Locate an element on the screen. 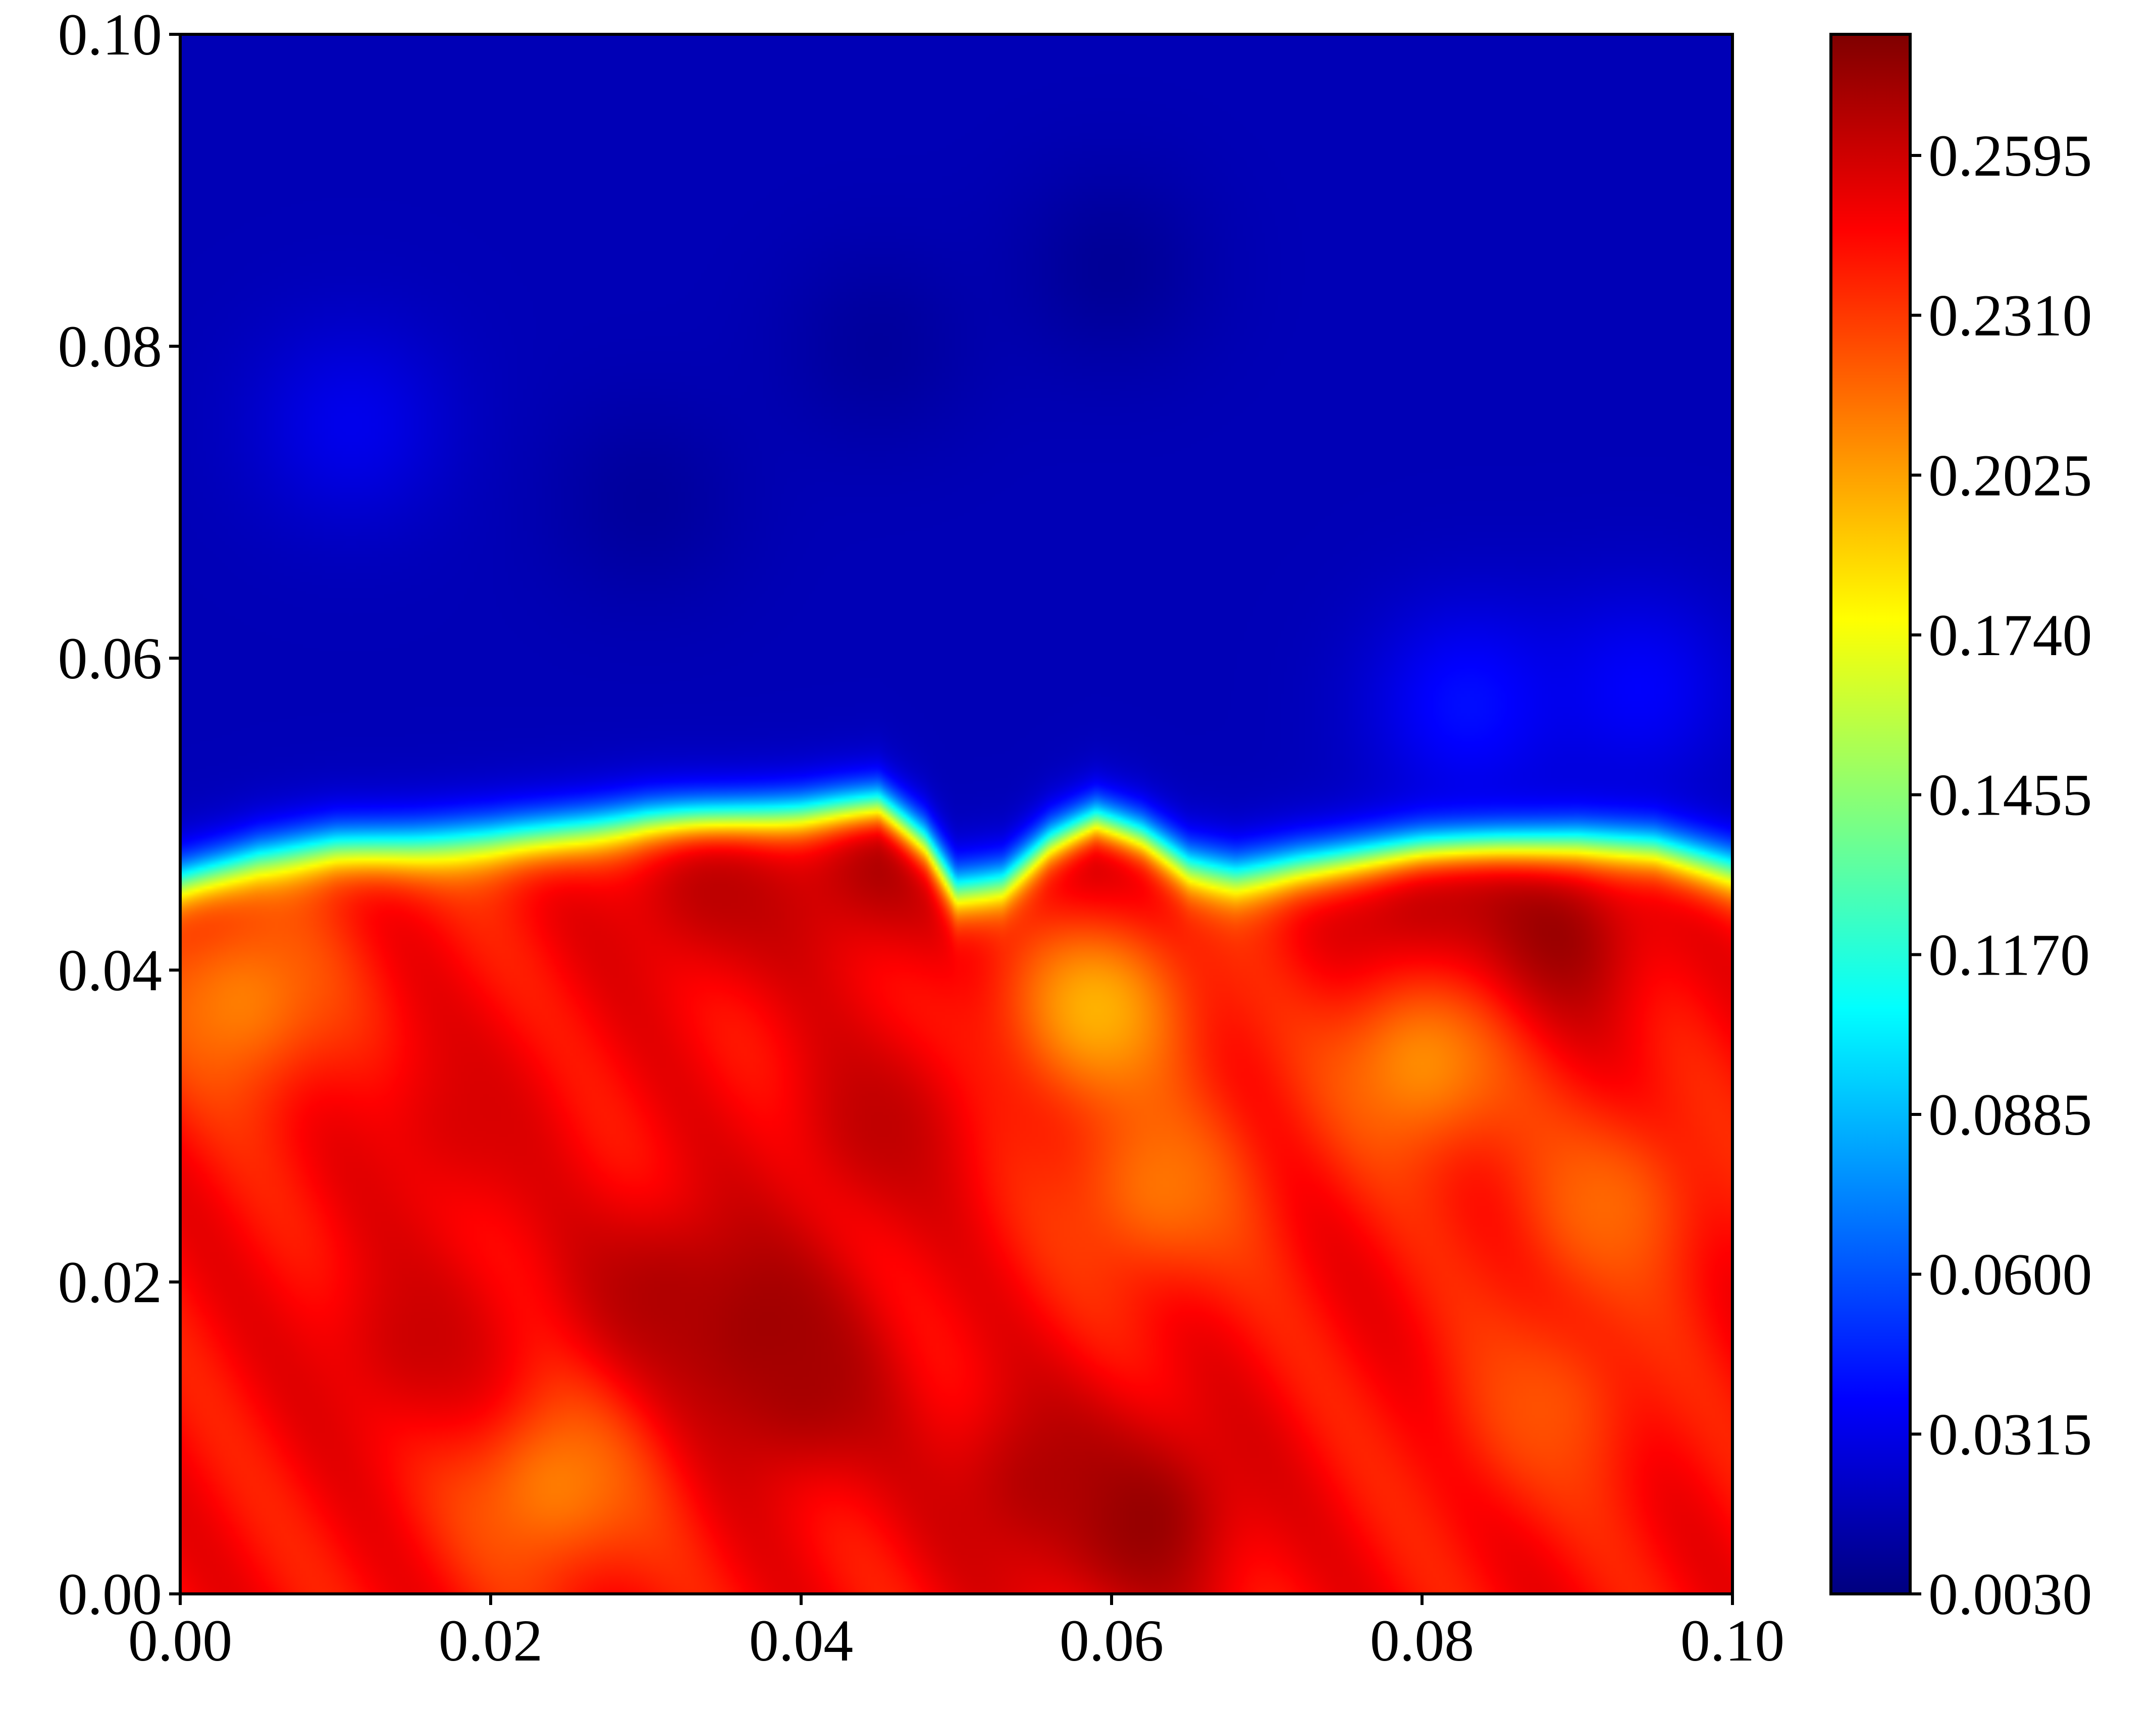 This screenshot has height=1712, width=2156. x-tick-label: 0.02 is located at coordinates (491, 1641).